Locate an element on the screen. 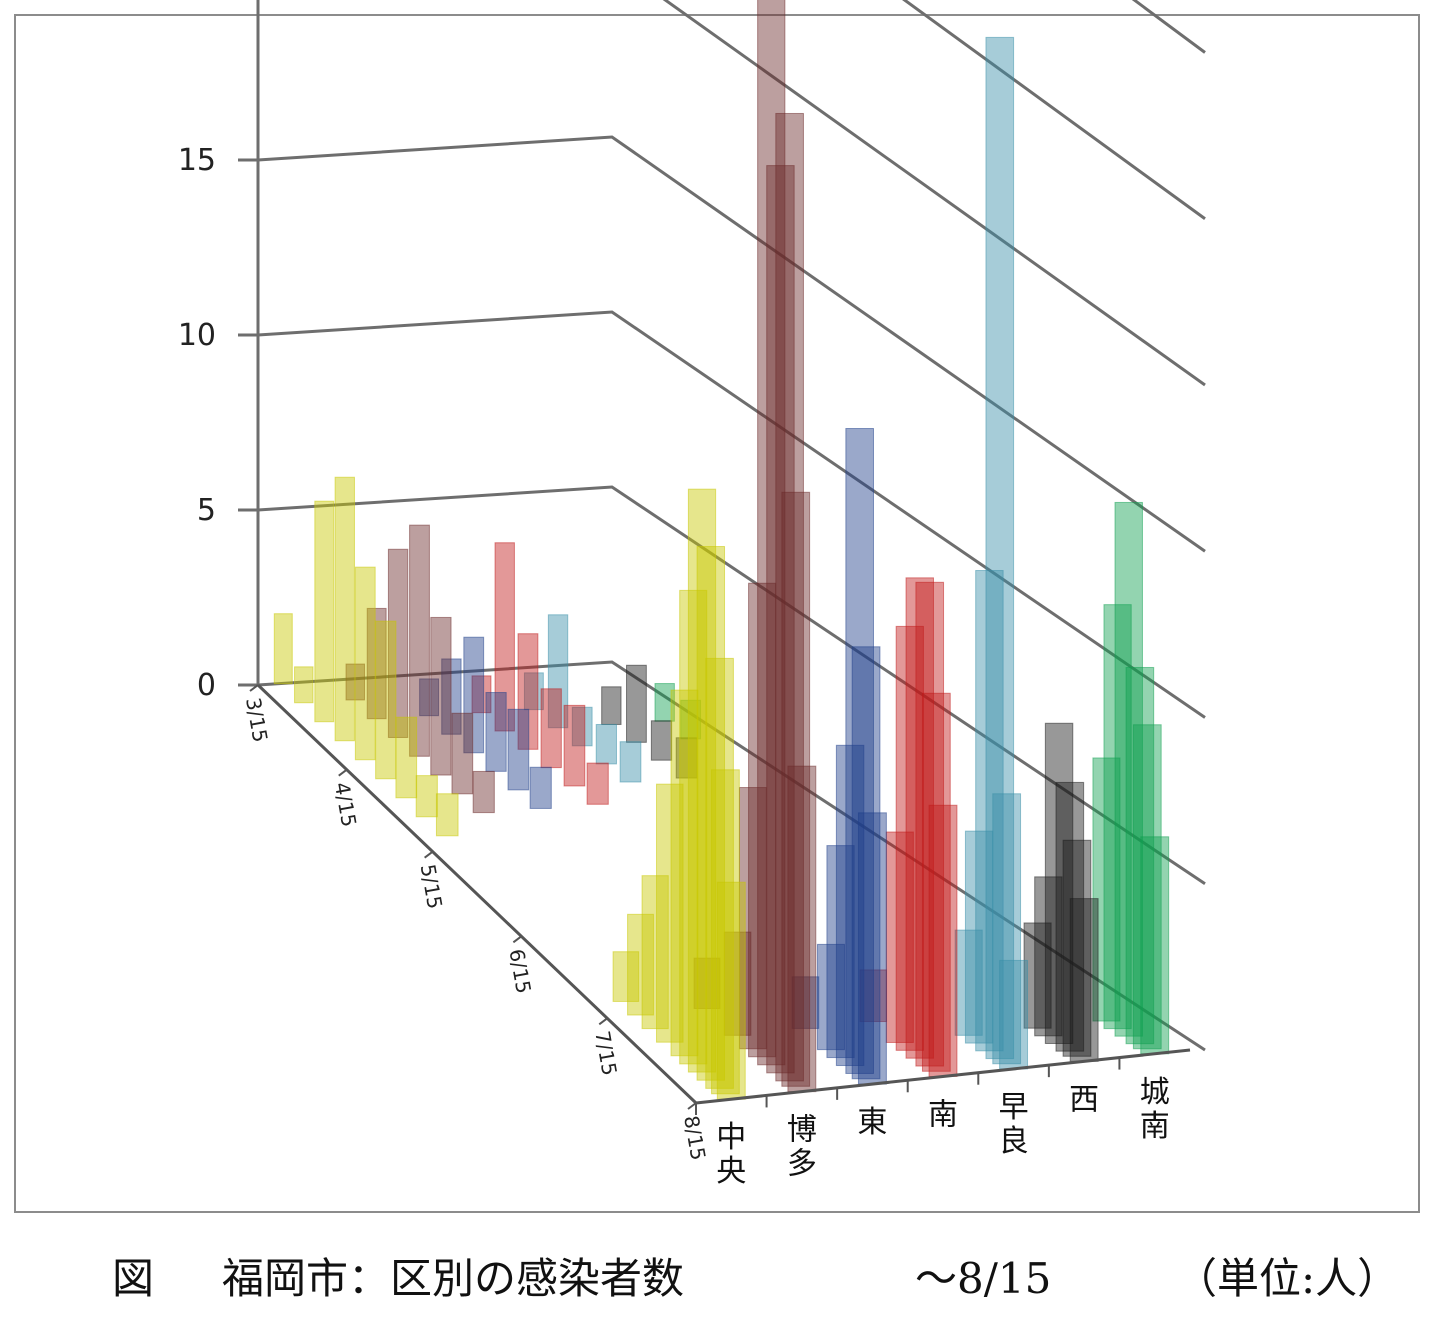  z-tick-label: 博 is located at coordinates (802, 1130).